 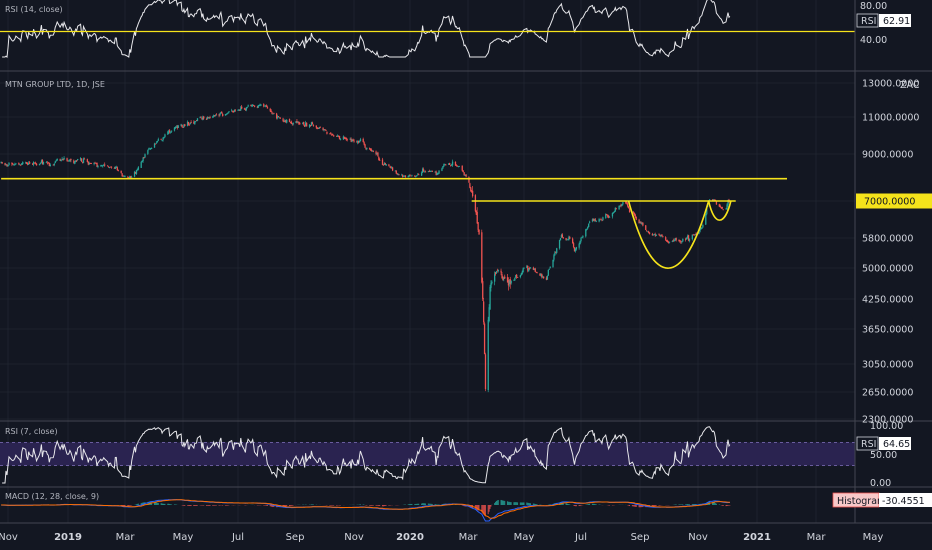 What do you see at coordinates (861, 501) in the screenshot?
I see `macd-badge-label: Histogram` at bounding box center [861, 501].